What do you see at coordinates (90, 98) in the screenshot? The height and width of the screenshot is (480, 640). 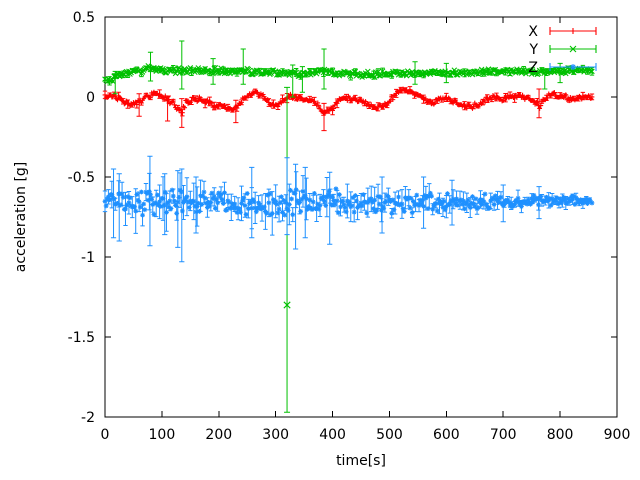 I see `y-tick-label: 0` at bounding box center [90, 98].